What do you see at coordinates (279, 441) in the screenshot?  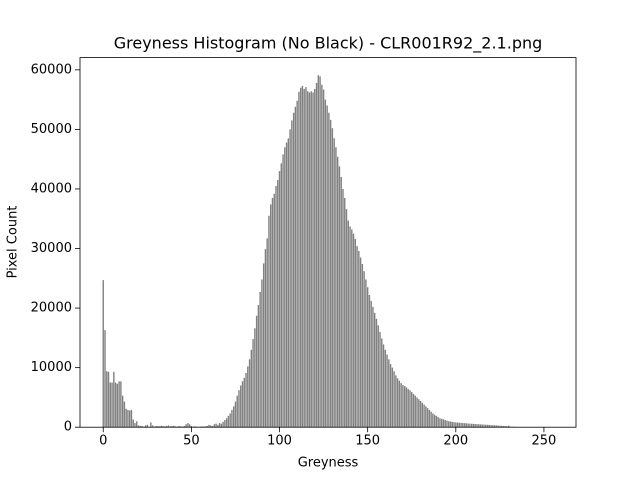 I see `x-tick-label: 100` at bounding box center [279, 441].